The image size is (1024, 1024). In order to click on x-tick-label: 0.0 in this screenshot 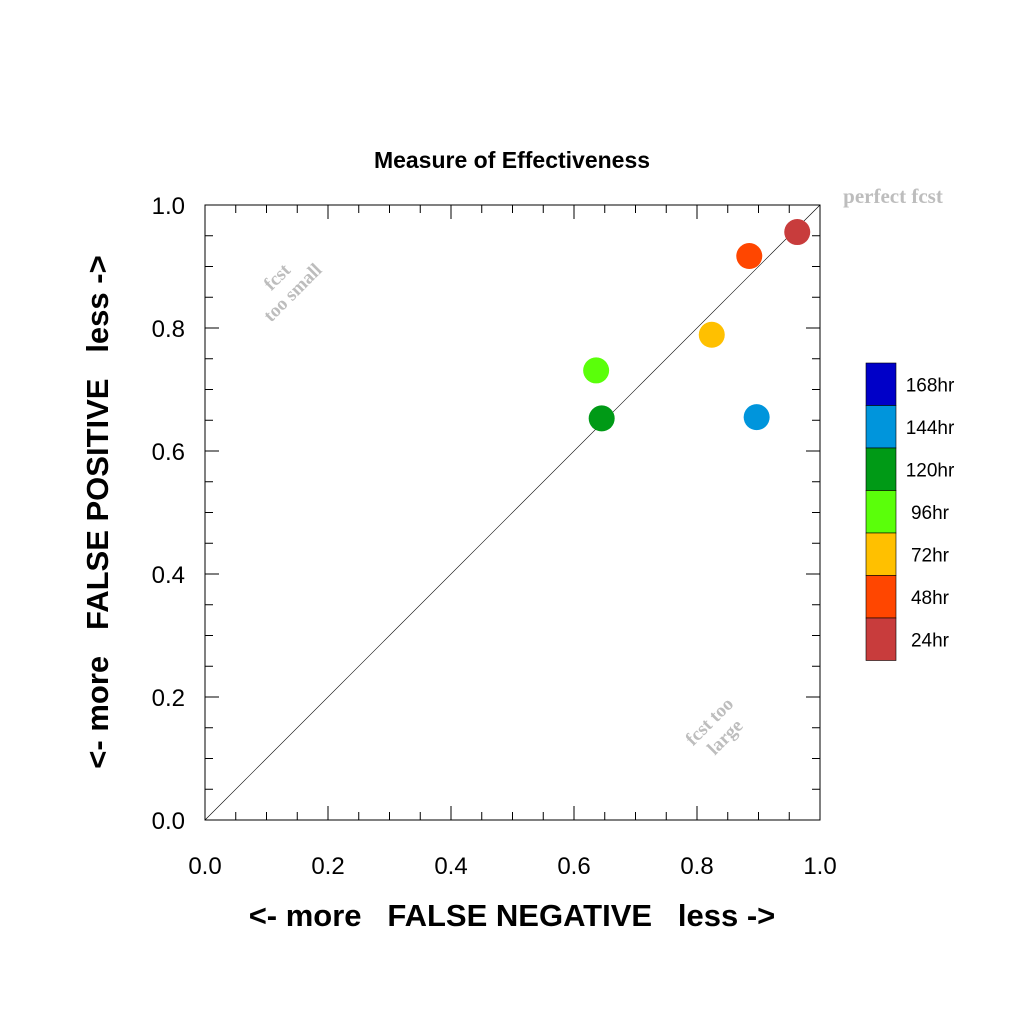, I will do `click(204, 866)`.